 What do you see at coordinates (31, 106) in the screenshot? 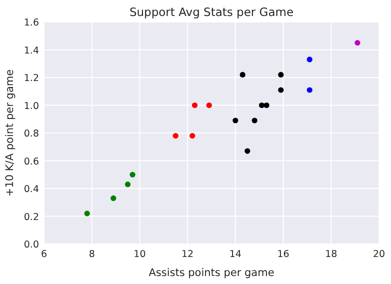
I see `y-tick-label: 1.0` at bounding box center [31, 106].